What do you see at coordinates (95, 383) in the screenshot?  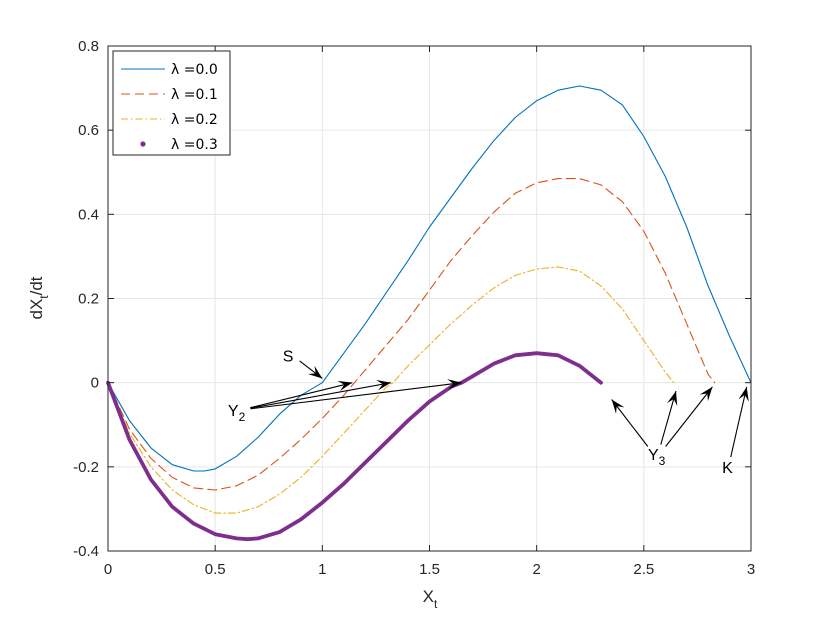 I see `y-tick-label: 0` at bounding box center [95, 383].